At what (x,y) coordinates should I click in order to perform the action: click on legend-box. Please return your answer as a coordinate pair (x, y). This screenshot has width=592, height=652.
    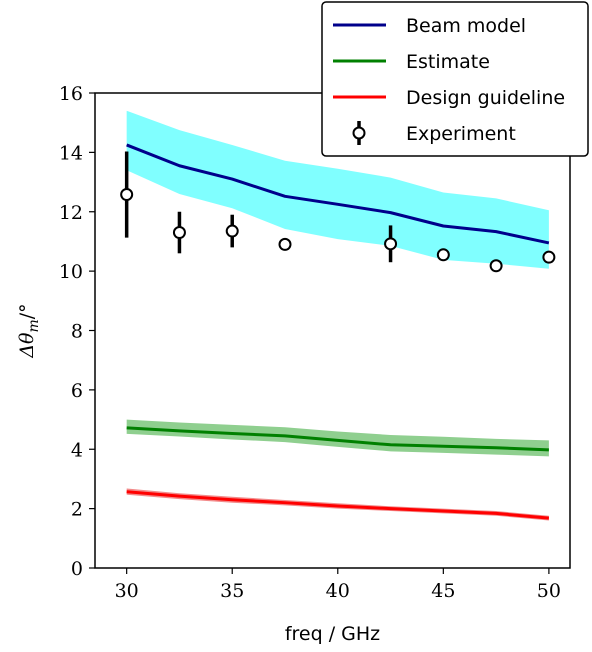
    Looking at the image, I should click on (455, 79).